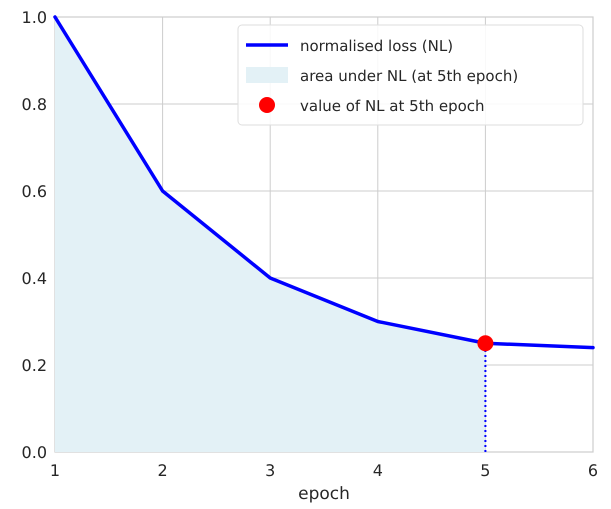  Describe the element at coordinates (409, 76) in the screenshot. I see `legend-label: area under NL (at 5th epoch)` at that location.